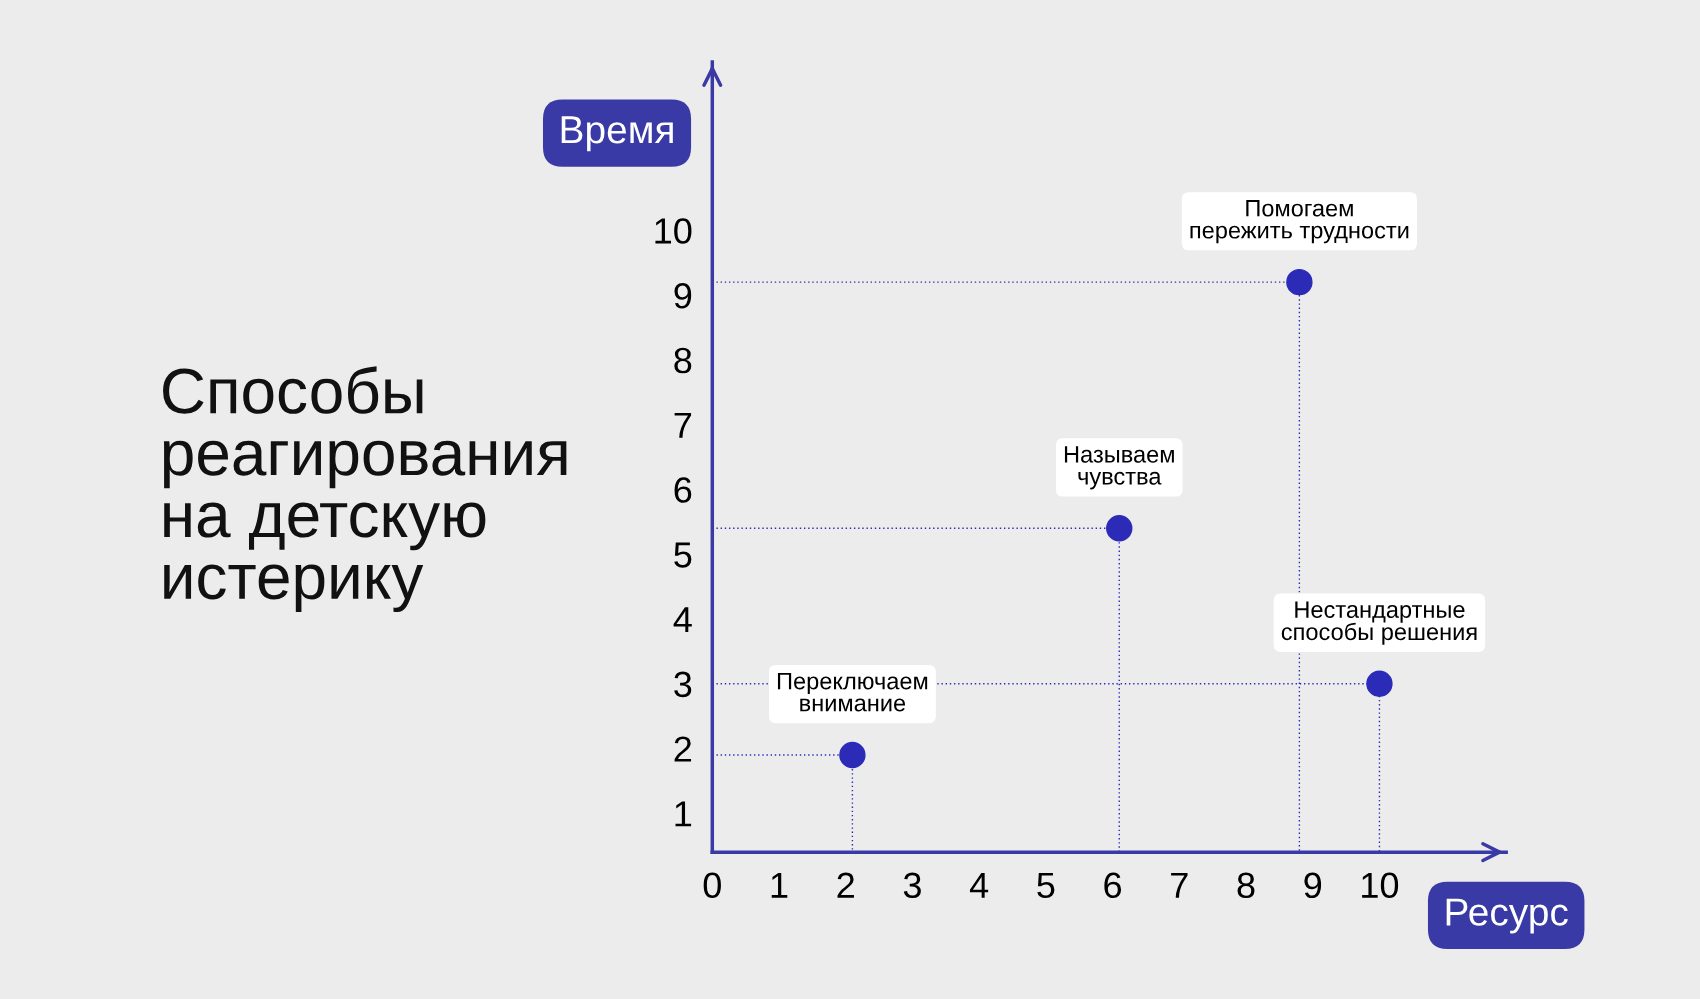 Image resolution: width=1700 pixels, height=999 pixels. I want to click on y-tick-label: 6, so click(683, 490).